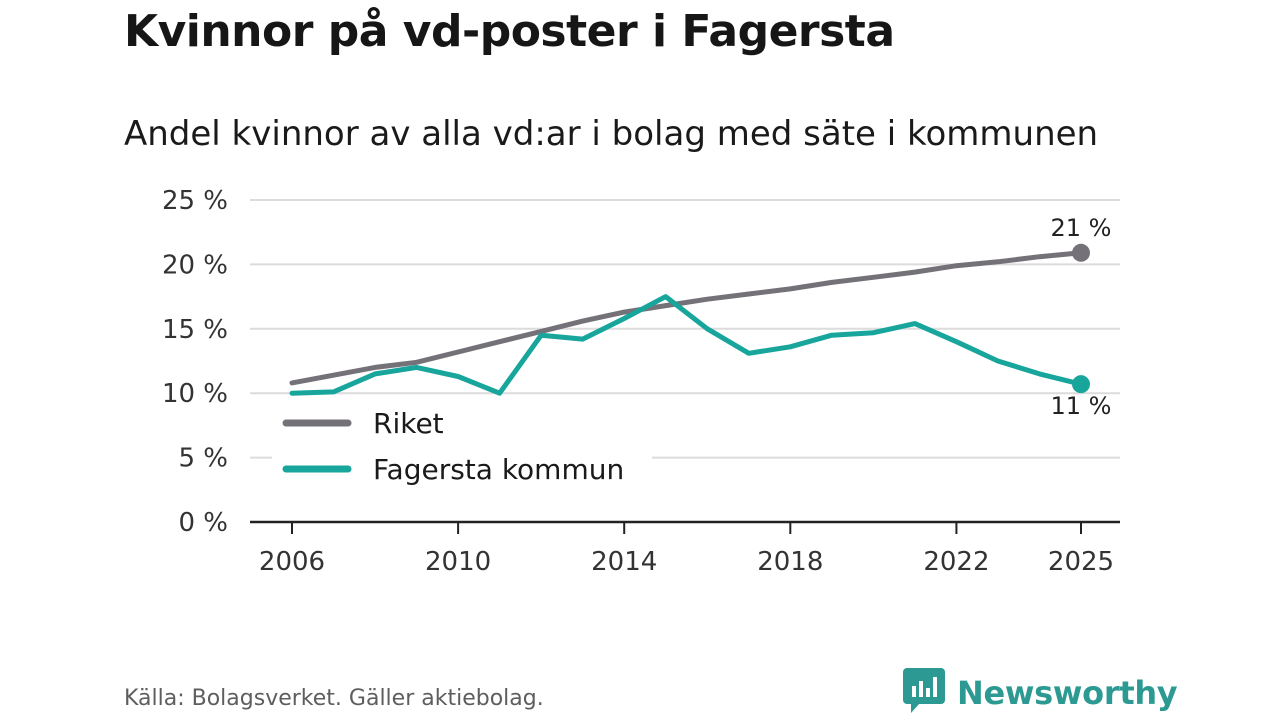 This screenshot has width=1280, height=720. I want to click on newsworthy-logo-icon, so click(924, 693).